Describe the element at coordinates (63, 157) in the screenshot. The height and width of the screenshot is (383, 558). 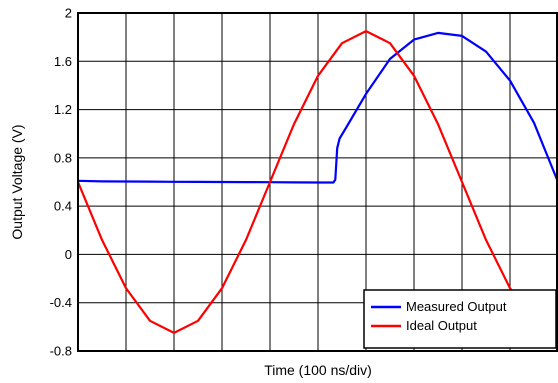
I see `y-tick-label: 0.8` at that location.